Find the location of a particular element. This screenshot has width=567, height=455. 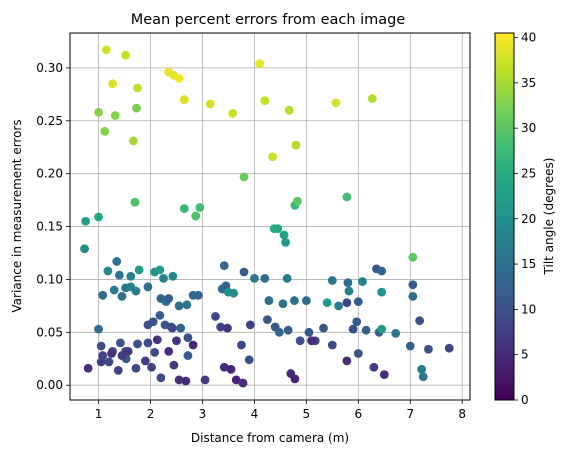

x-tick-label: 5 is located at coordinates (307, 414).